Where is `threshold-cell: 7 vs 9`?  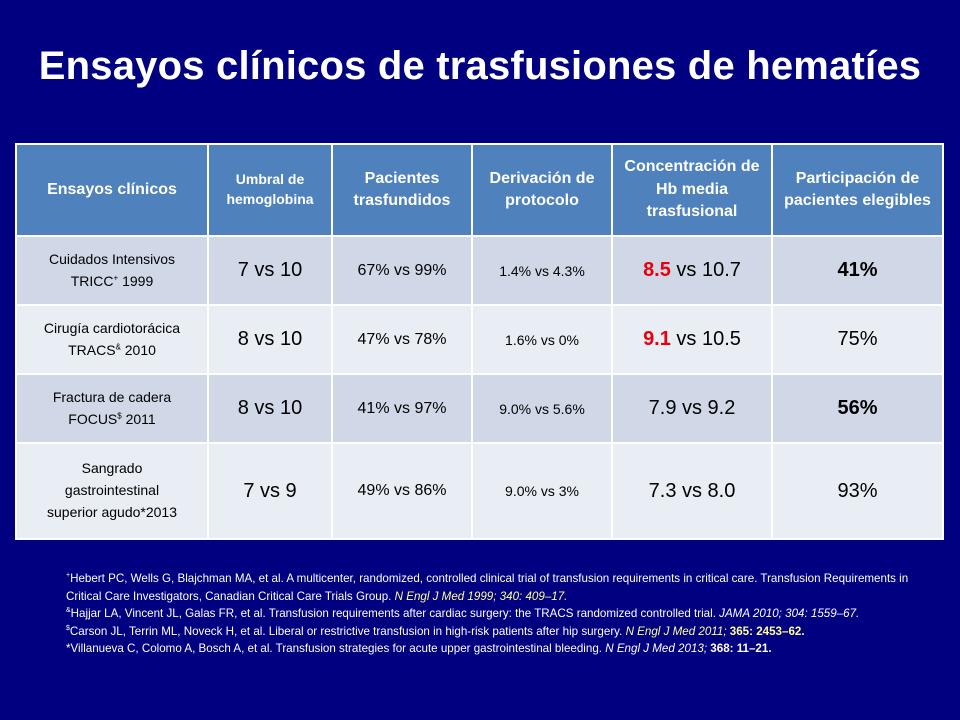
threshold-cell: 7 vs 9 is located at coordinates (270, 491).